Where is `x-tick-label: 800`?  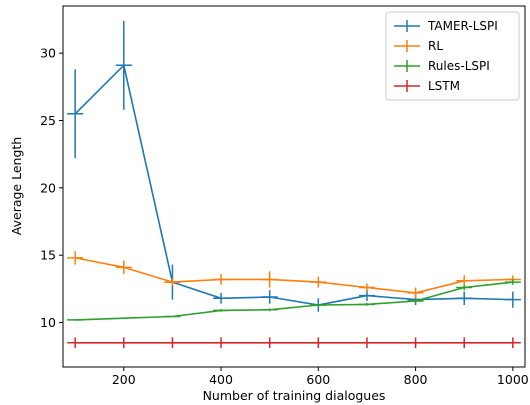
x-tick-label: 800 is located at coordinates (416, 379).